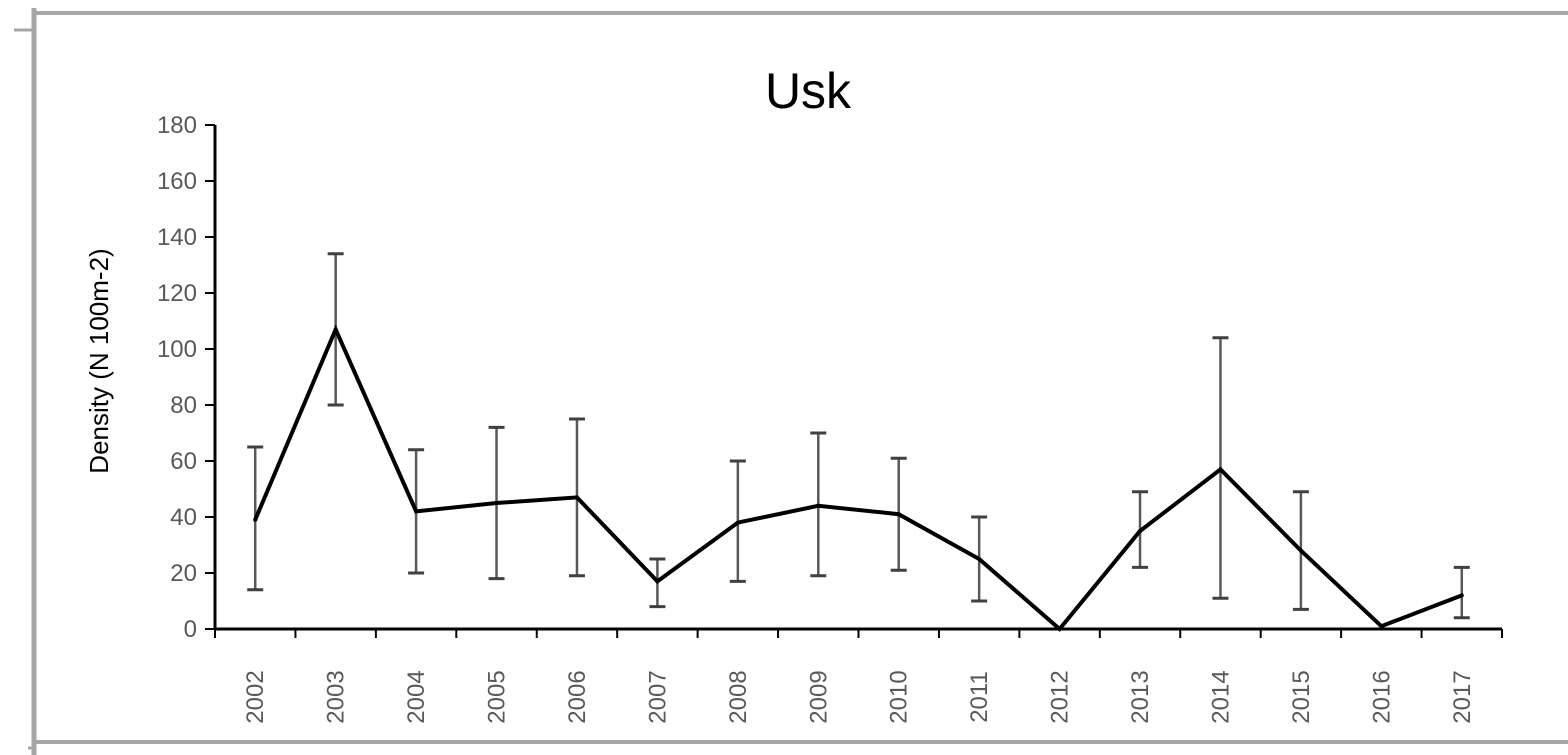  I want to click on x-tick-label: 2012, so click(1060, 696).